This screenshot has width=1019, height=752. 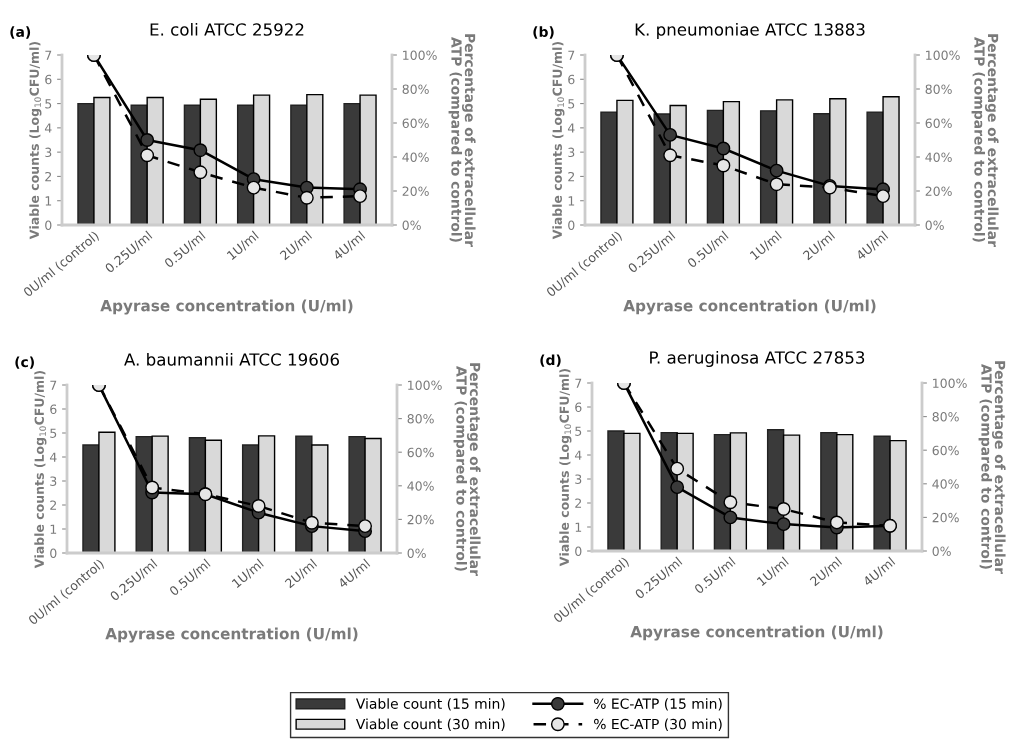 What do you see at coordinates (430, 724) in the screenshot?
I see `legend-label: Viable count (30 min)` at bounding box center [430, 724].